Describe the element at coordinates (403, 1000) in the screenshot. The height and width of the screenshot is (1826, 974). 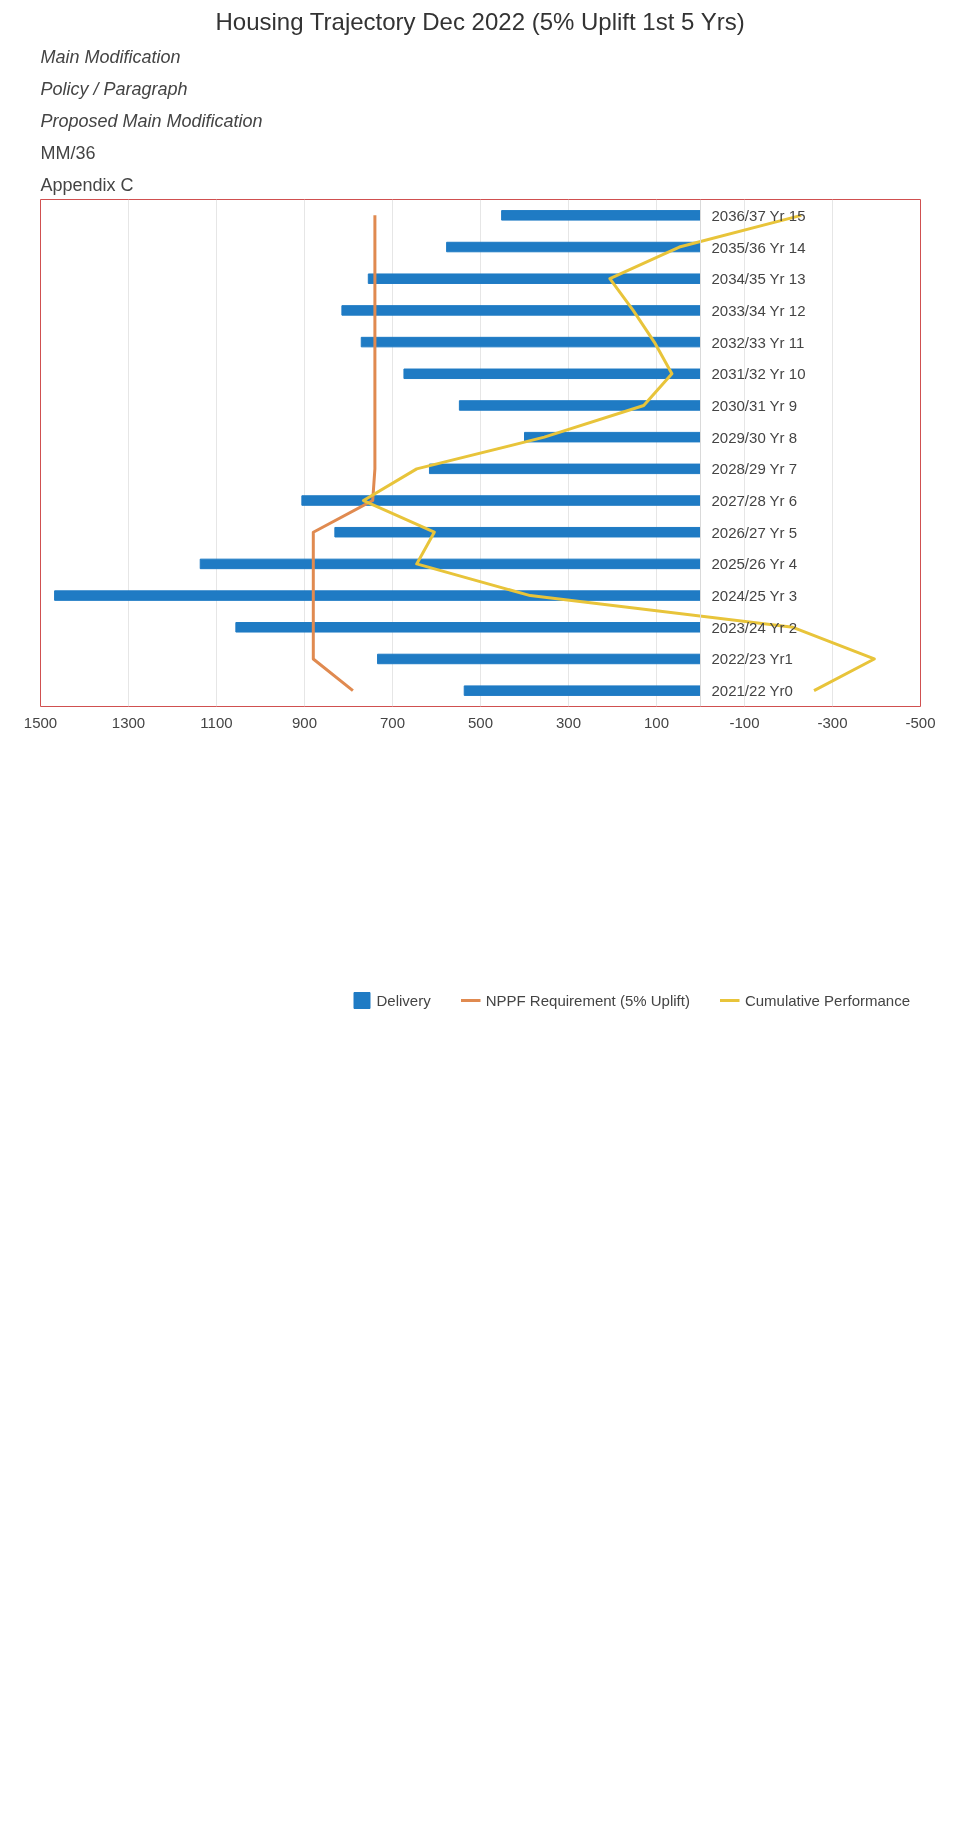
I see `legend-label: Delivery` at that location.